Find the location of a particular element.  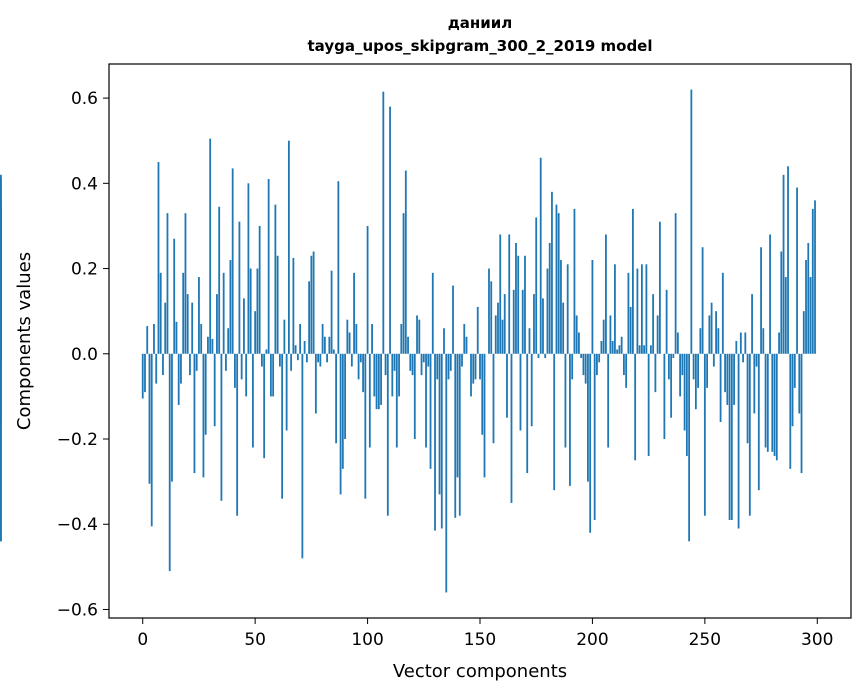

y-tick-label: 0.0 is located at coordinates (84, 355).